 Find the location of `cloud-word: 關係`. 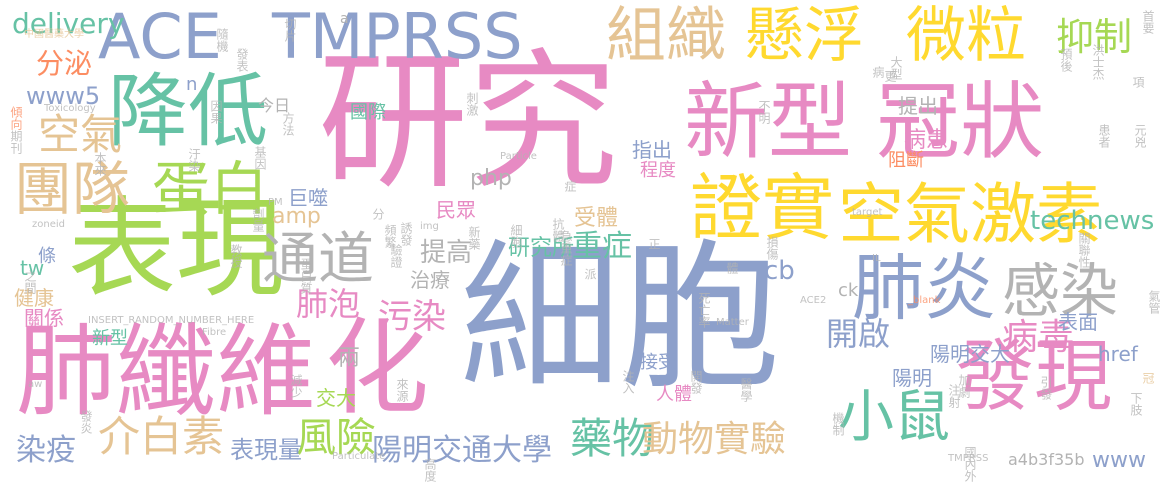

cloud-word: 關係 is located at coordinates (44, 318).